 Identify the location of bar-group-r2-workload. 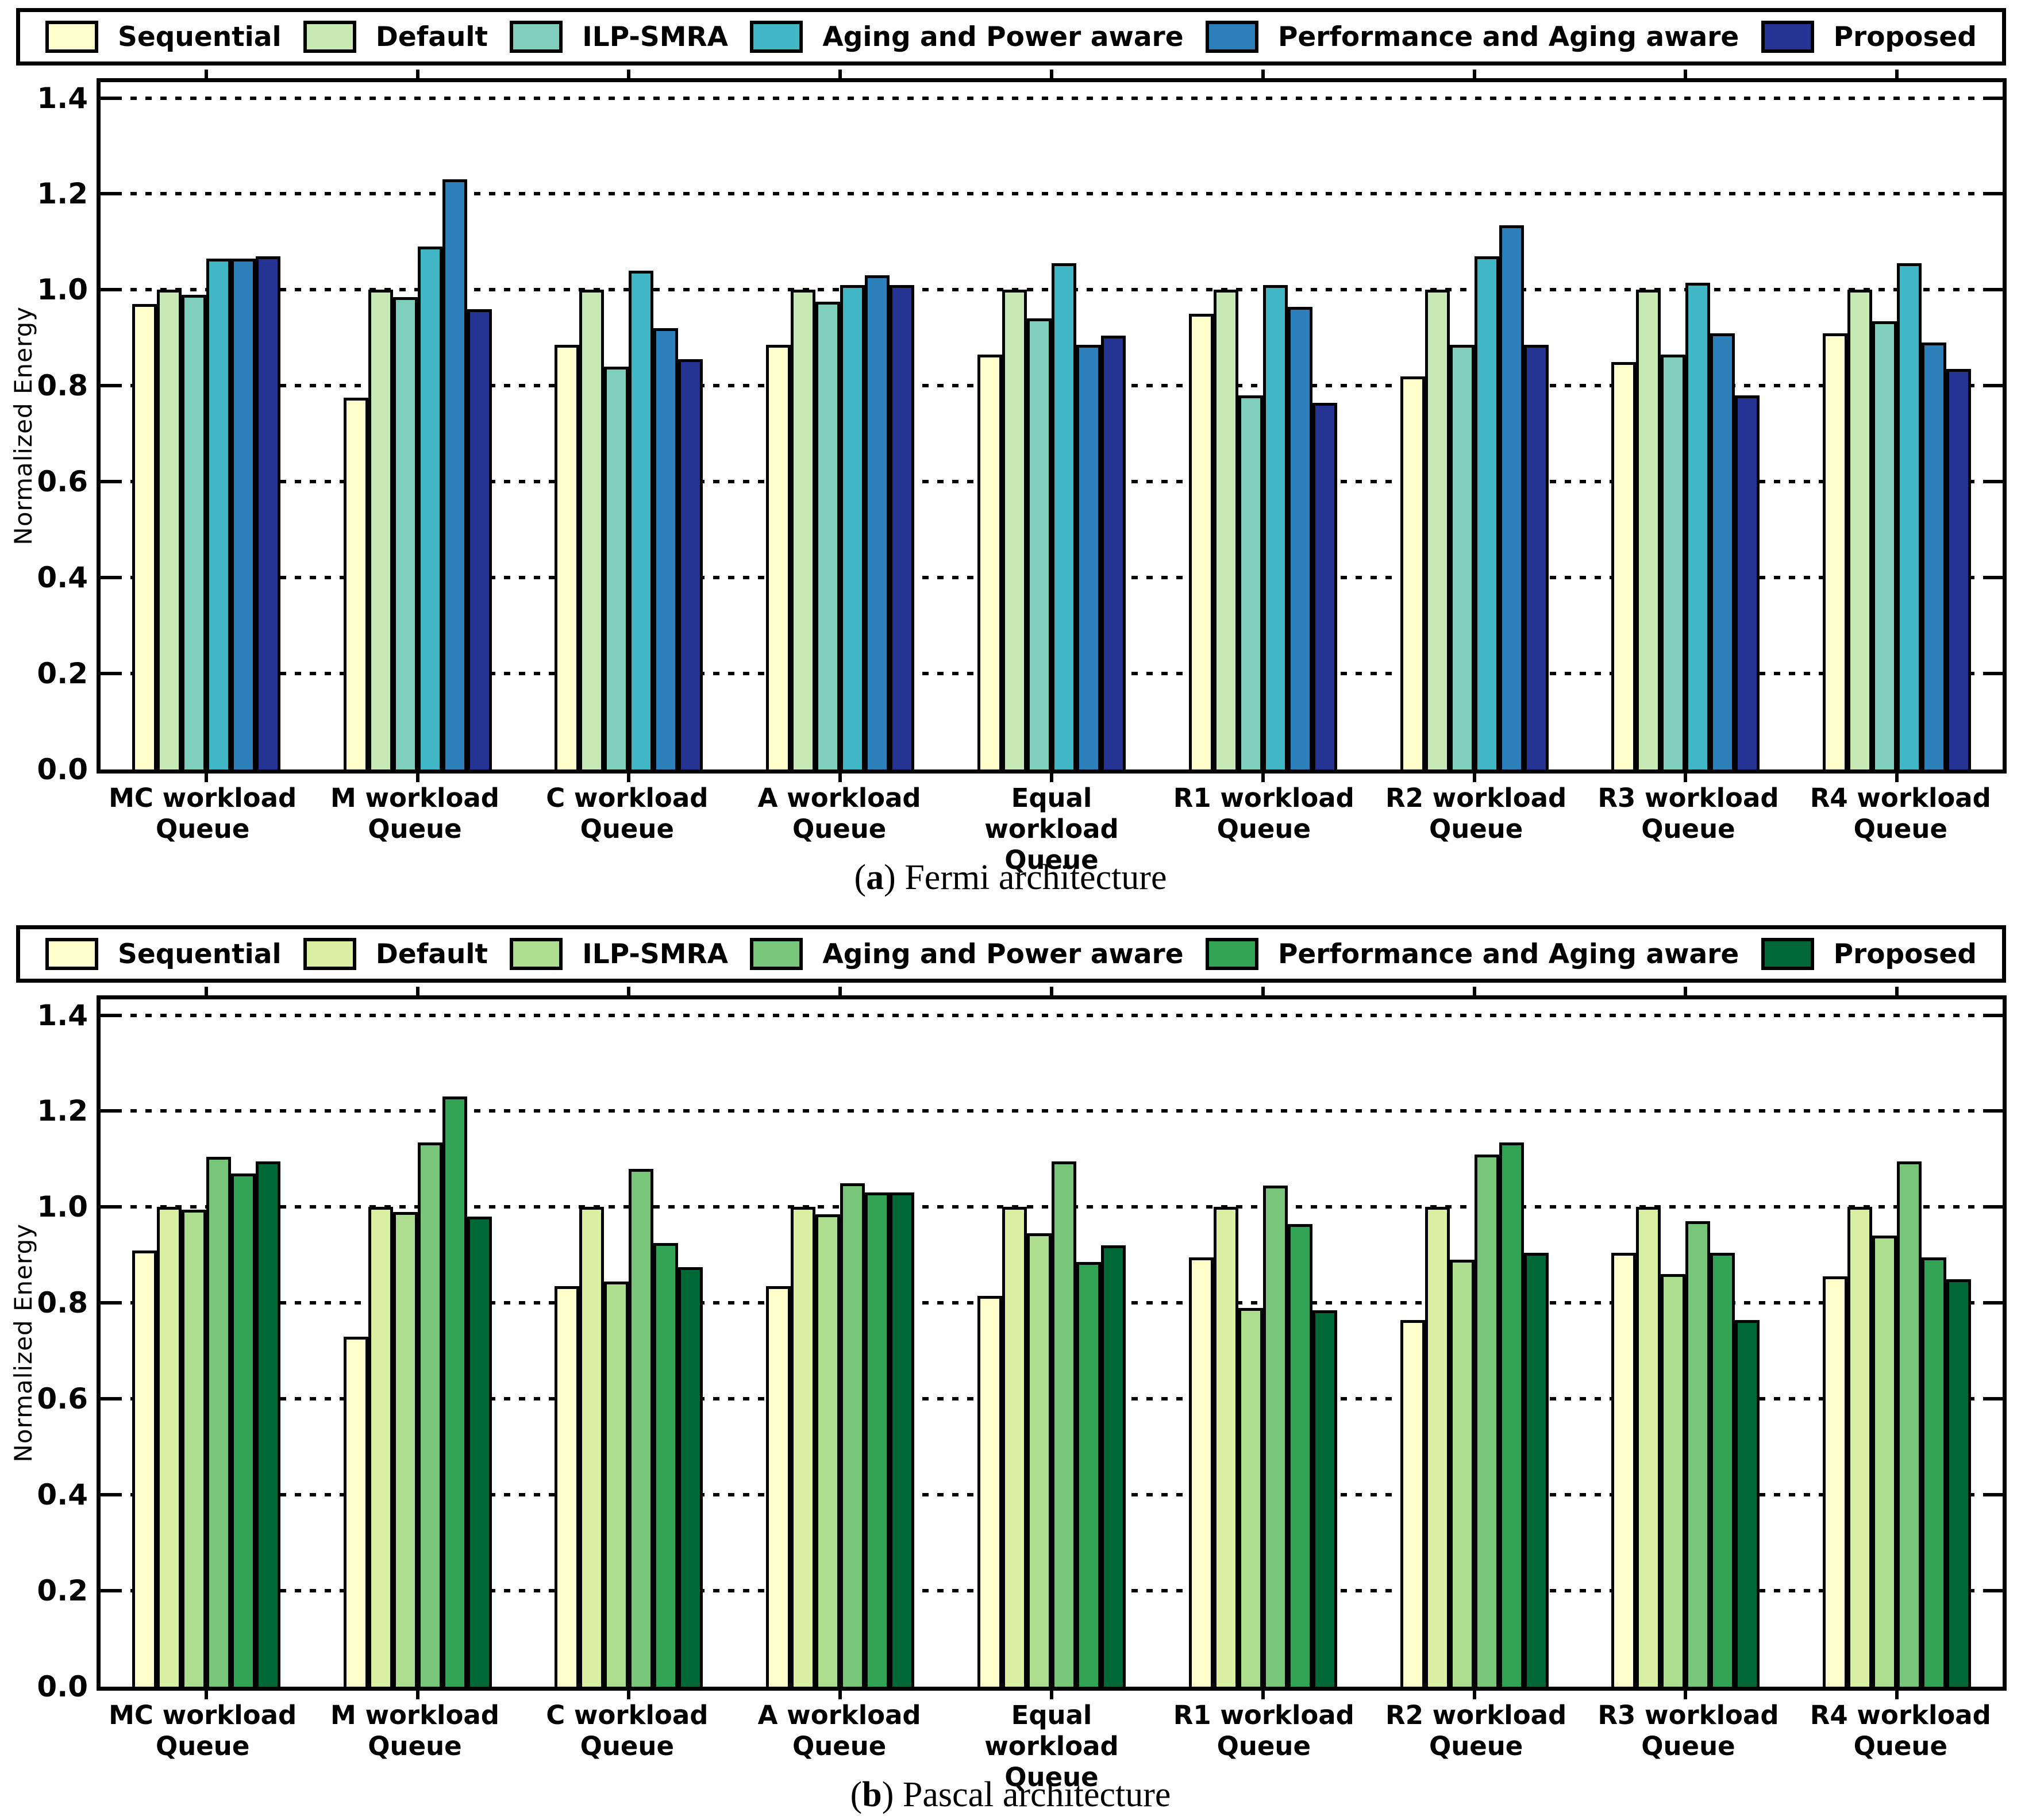
(1474, 1343).